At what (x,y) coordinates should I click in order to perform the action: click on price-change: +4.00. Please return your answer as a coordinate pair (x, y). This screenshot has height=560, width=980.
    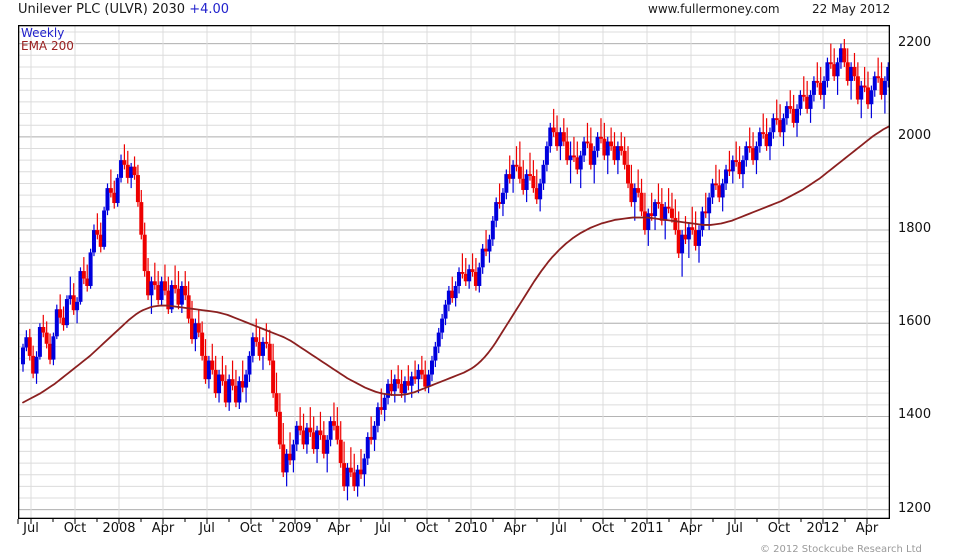
    Looking at the image, I should click on (209, 9).